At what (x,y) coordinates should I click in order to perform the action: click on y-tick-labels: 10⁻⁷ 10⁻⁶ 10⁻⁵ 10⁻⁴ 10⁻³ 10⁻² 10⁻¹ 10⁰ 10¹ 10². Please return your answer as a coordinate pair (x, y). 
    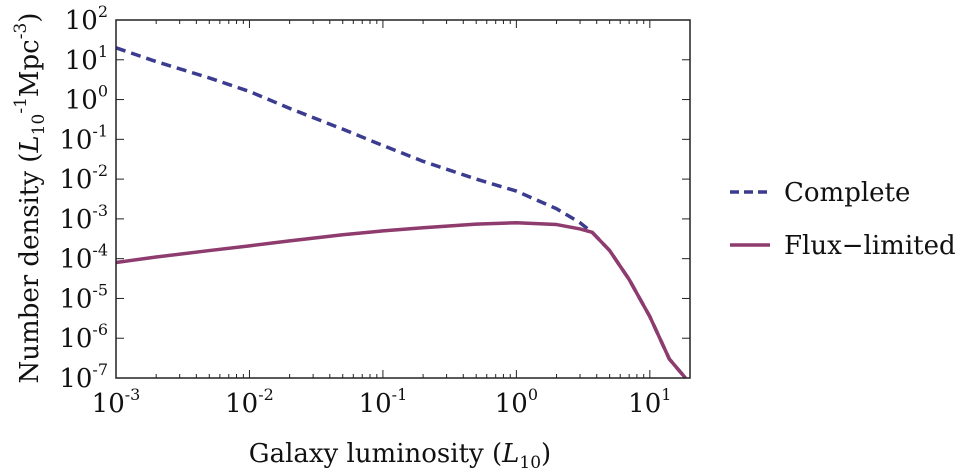
    Looking at the image, I should click on (83, 198).